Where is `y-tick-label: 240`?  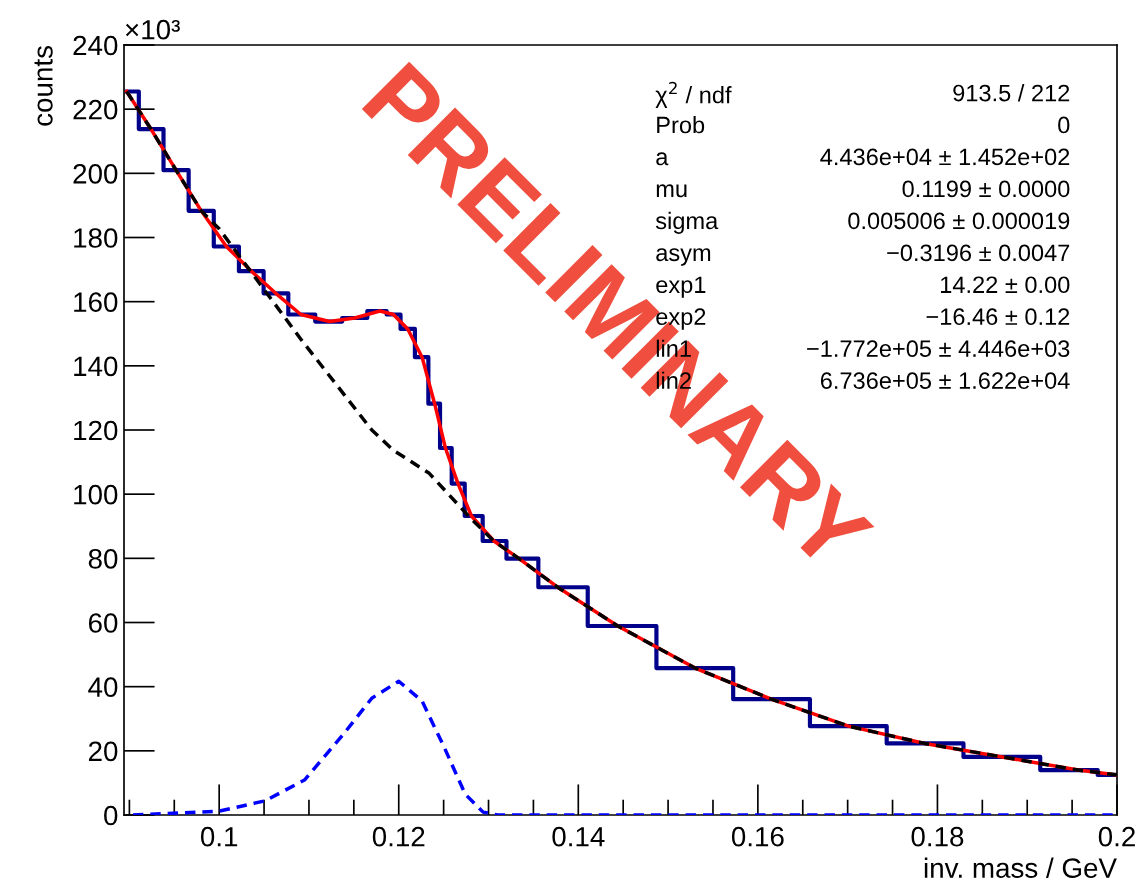
y-tick-label: 240 is located at coordinates (95, 45).